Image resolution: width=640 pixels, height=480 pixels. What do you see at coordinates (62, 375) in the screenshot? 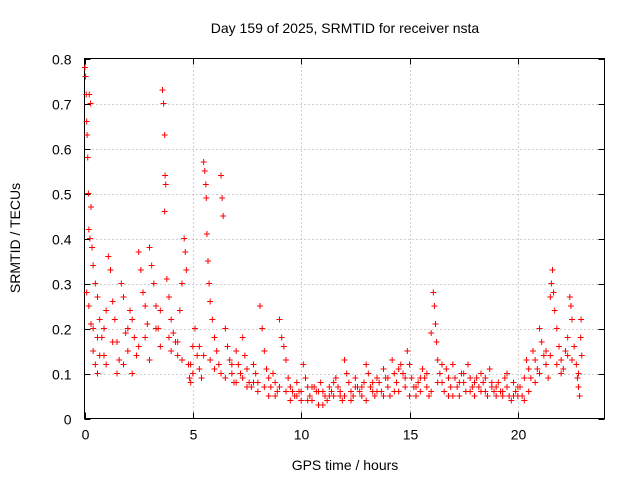
I see `y-tick-label: 0.1` at bounding box center [62, 375].